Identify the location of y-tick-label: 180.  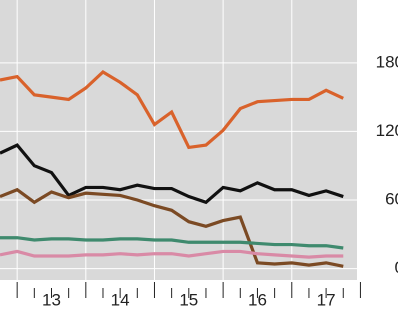
(387, 61).